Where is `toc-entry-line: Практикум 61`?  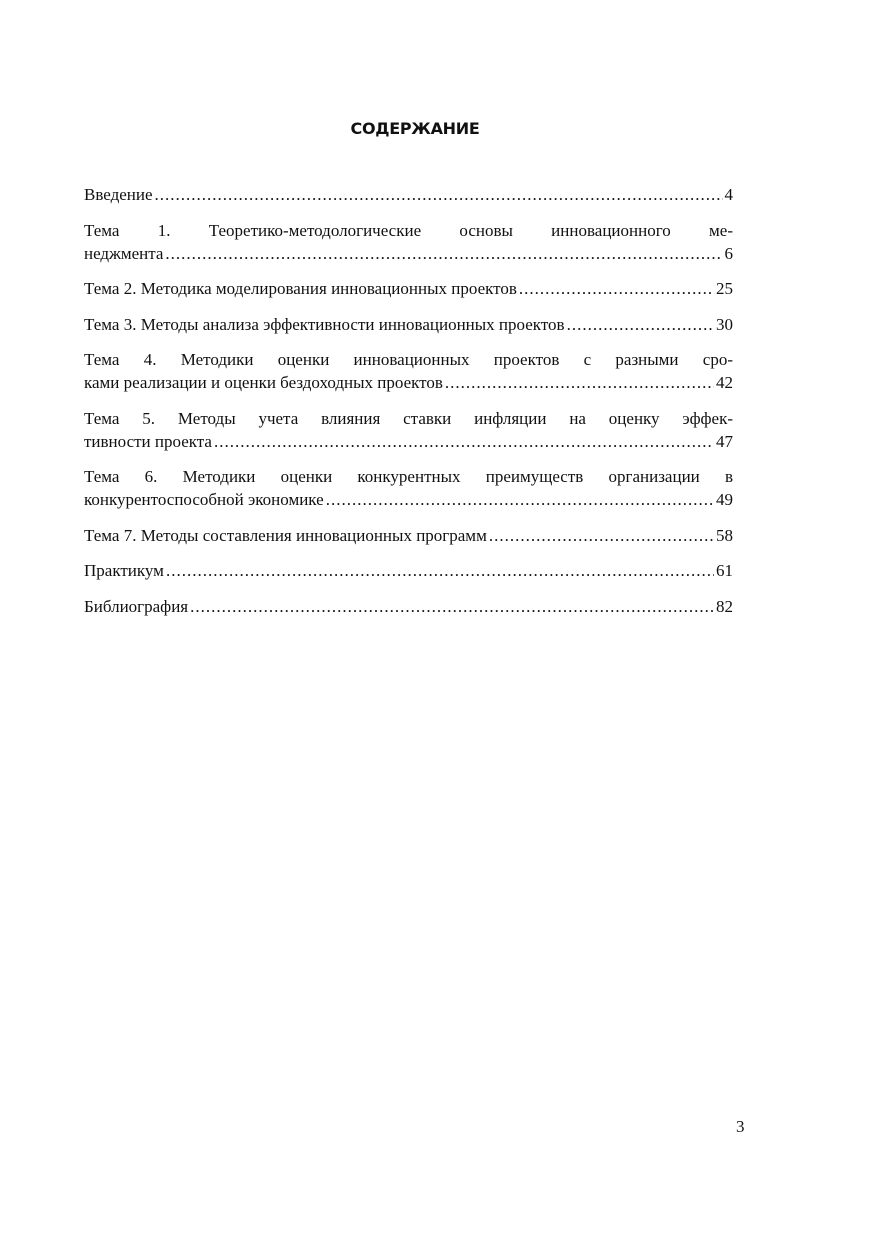 toc-entry-line: Практикум 61 is located at coordinates (408, 570).